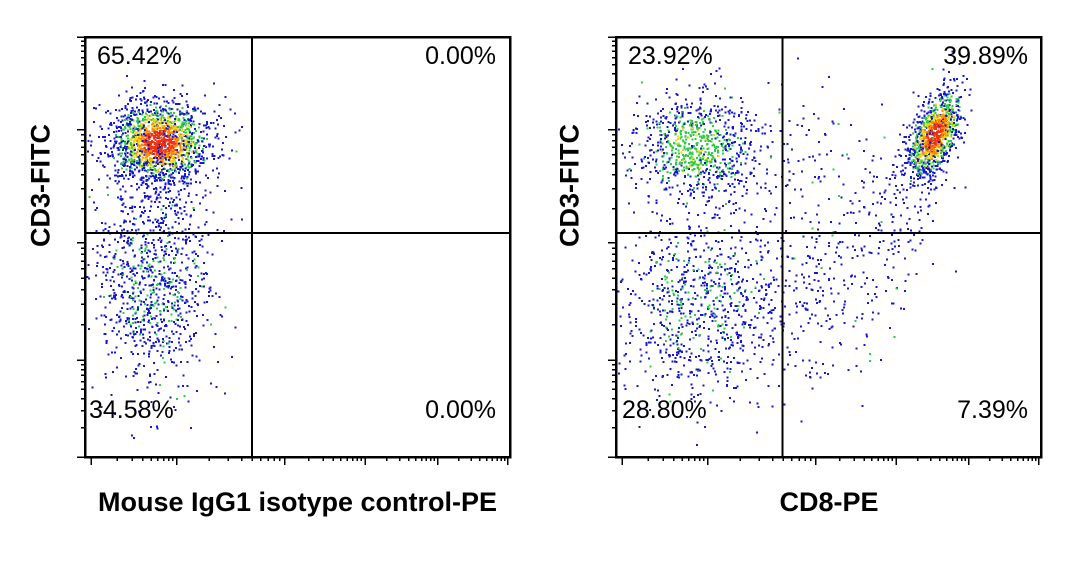  Describe the element at coordinates (460, 410) in the screenshot. I see `quadrant-percent-lower-right: 0.00%` at that location.